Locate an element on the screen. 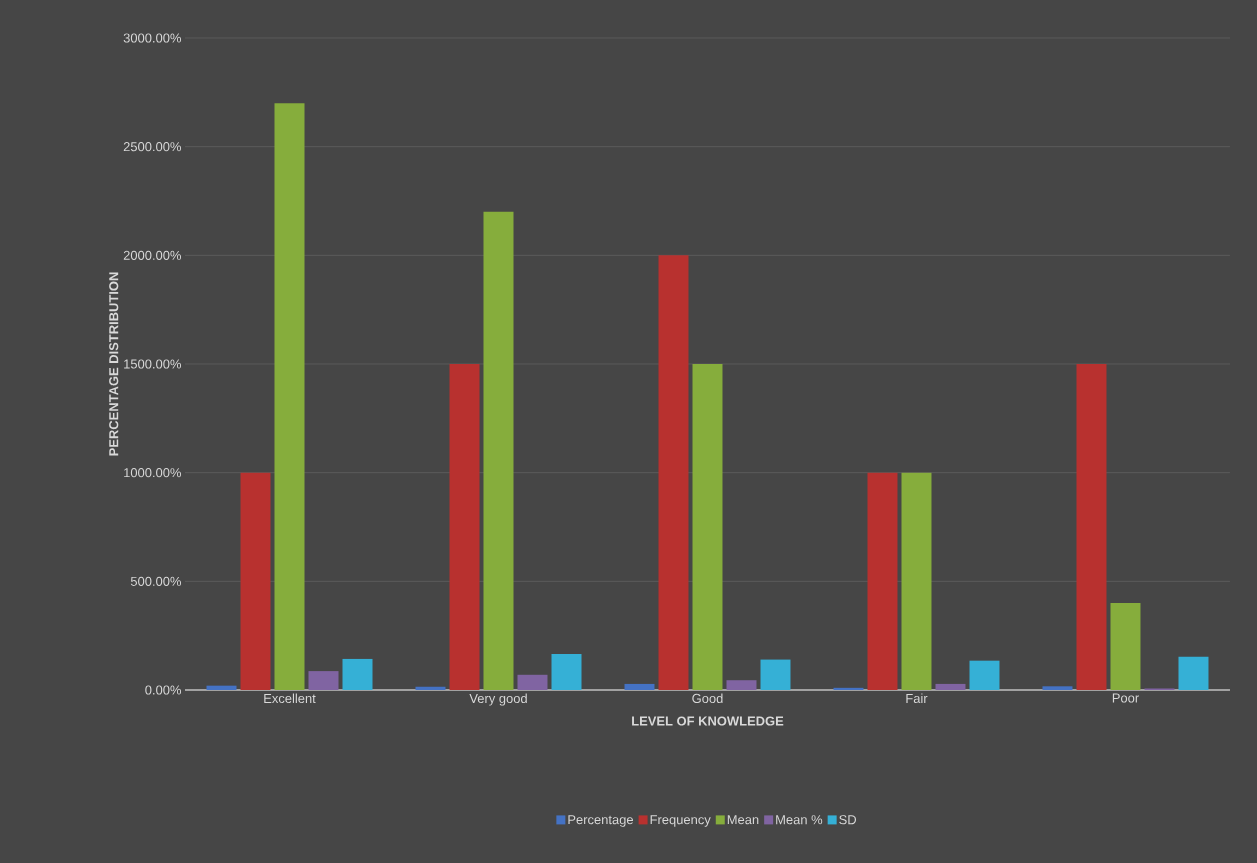 This screenshot has width=1257, height=863. legend-label: Mean % is located at coordinates (799, 820).